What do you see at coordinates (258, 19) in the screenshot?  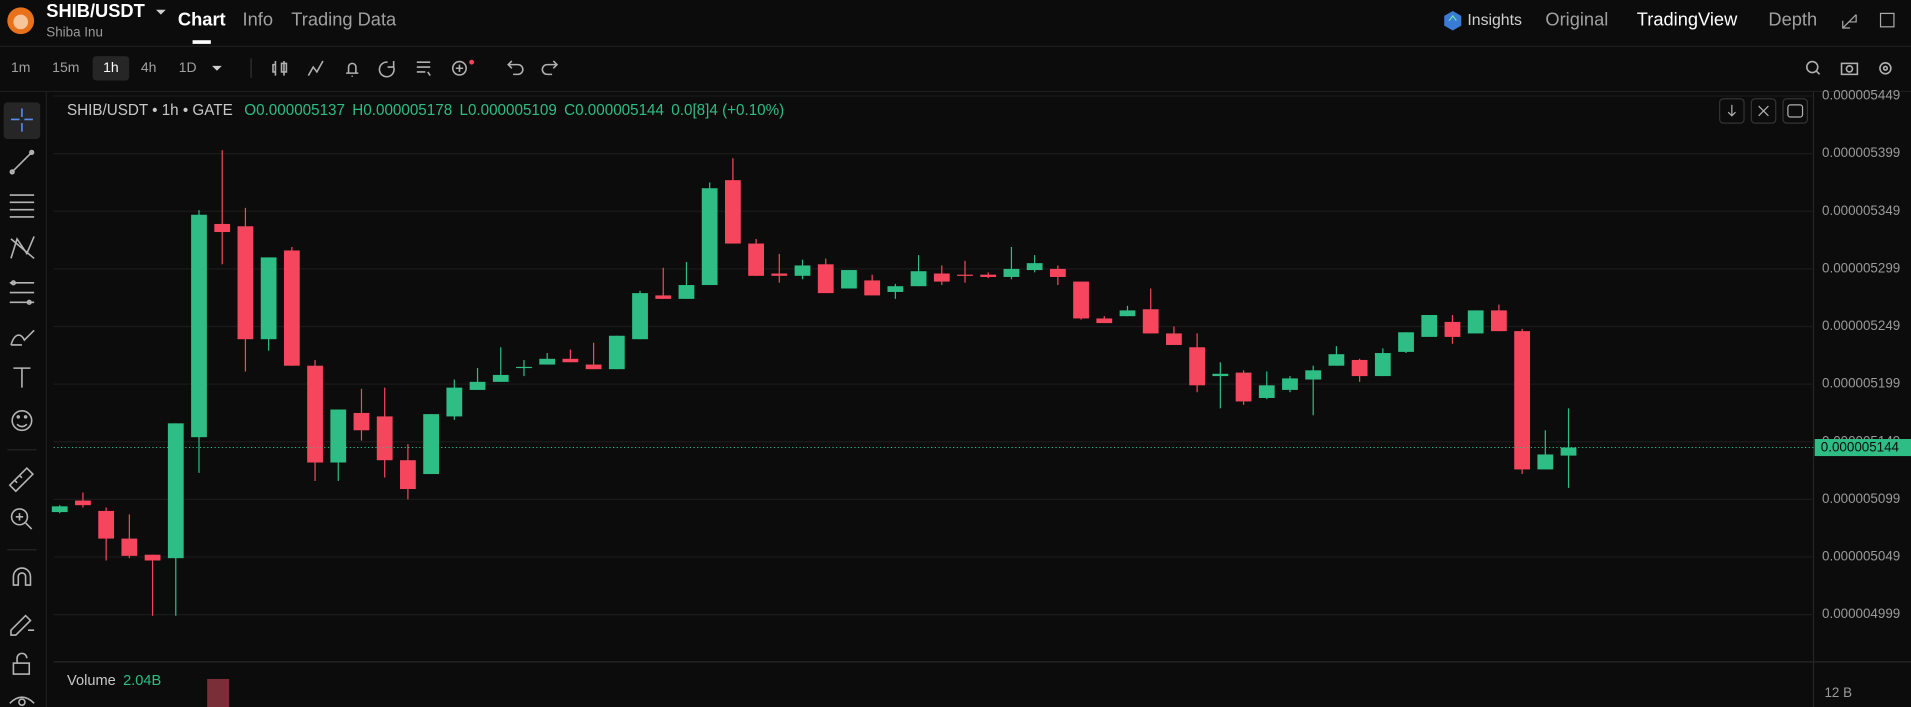 I see `tab: Info` at bounding box center [258, 19].